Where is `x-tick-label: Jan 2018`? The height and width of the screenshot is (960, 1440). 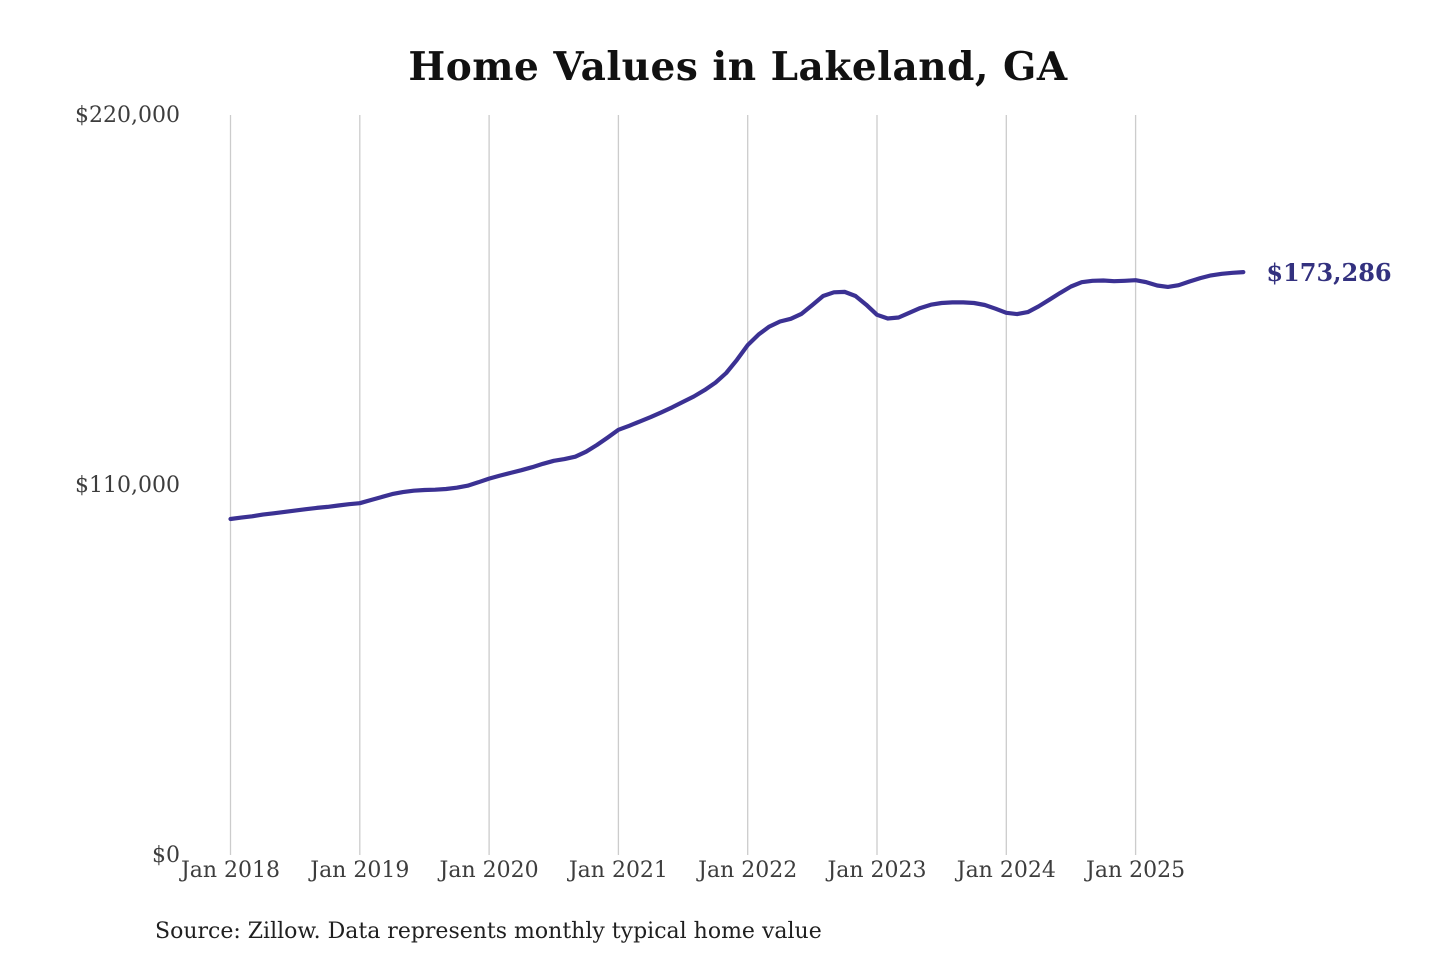
x-tick-label: Jan 2018 is located at coordinates (230, 870).